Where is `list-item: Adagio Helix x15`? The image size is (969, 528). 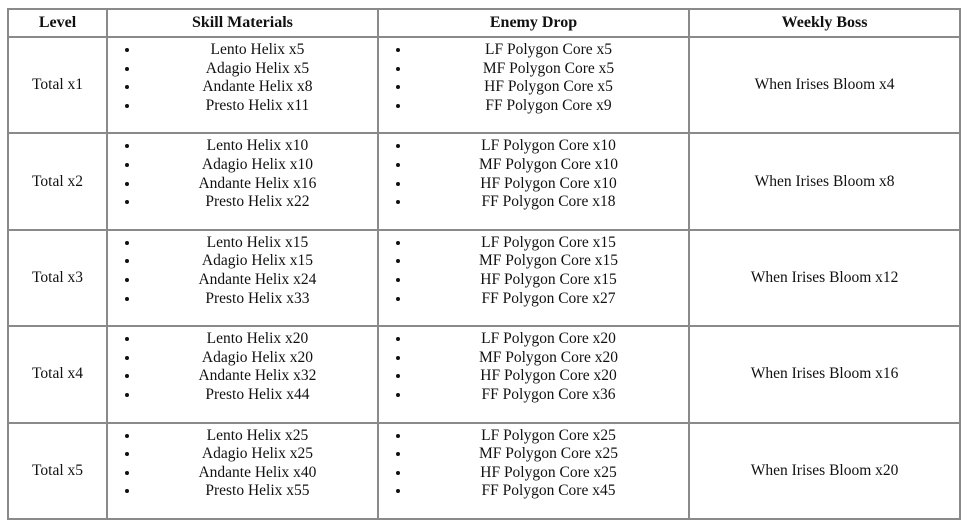
list-item: Adagio Helix x15 is located at coordinates (257, 261).